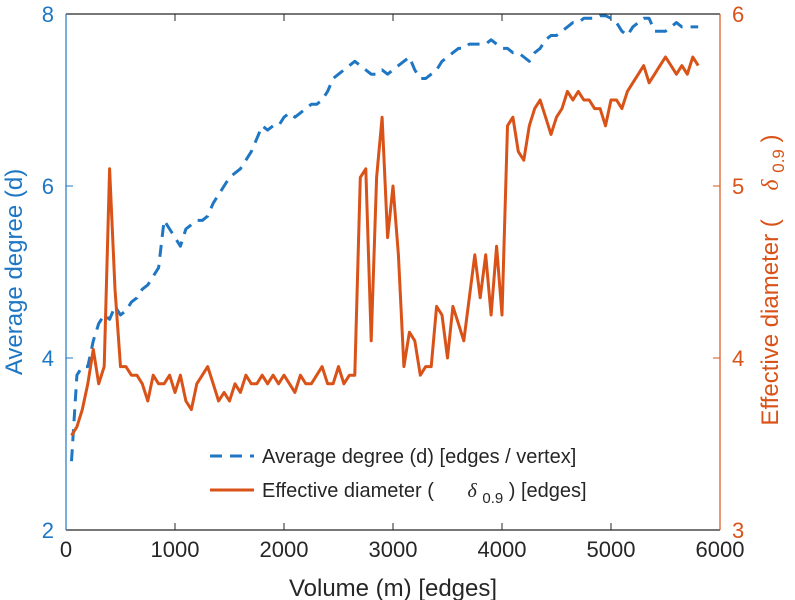 This screenshot has height=600, width=795. Describe the element at coordinates (66, 549) in the screenshot. I see `x-tick-label: 0` at that location.